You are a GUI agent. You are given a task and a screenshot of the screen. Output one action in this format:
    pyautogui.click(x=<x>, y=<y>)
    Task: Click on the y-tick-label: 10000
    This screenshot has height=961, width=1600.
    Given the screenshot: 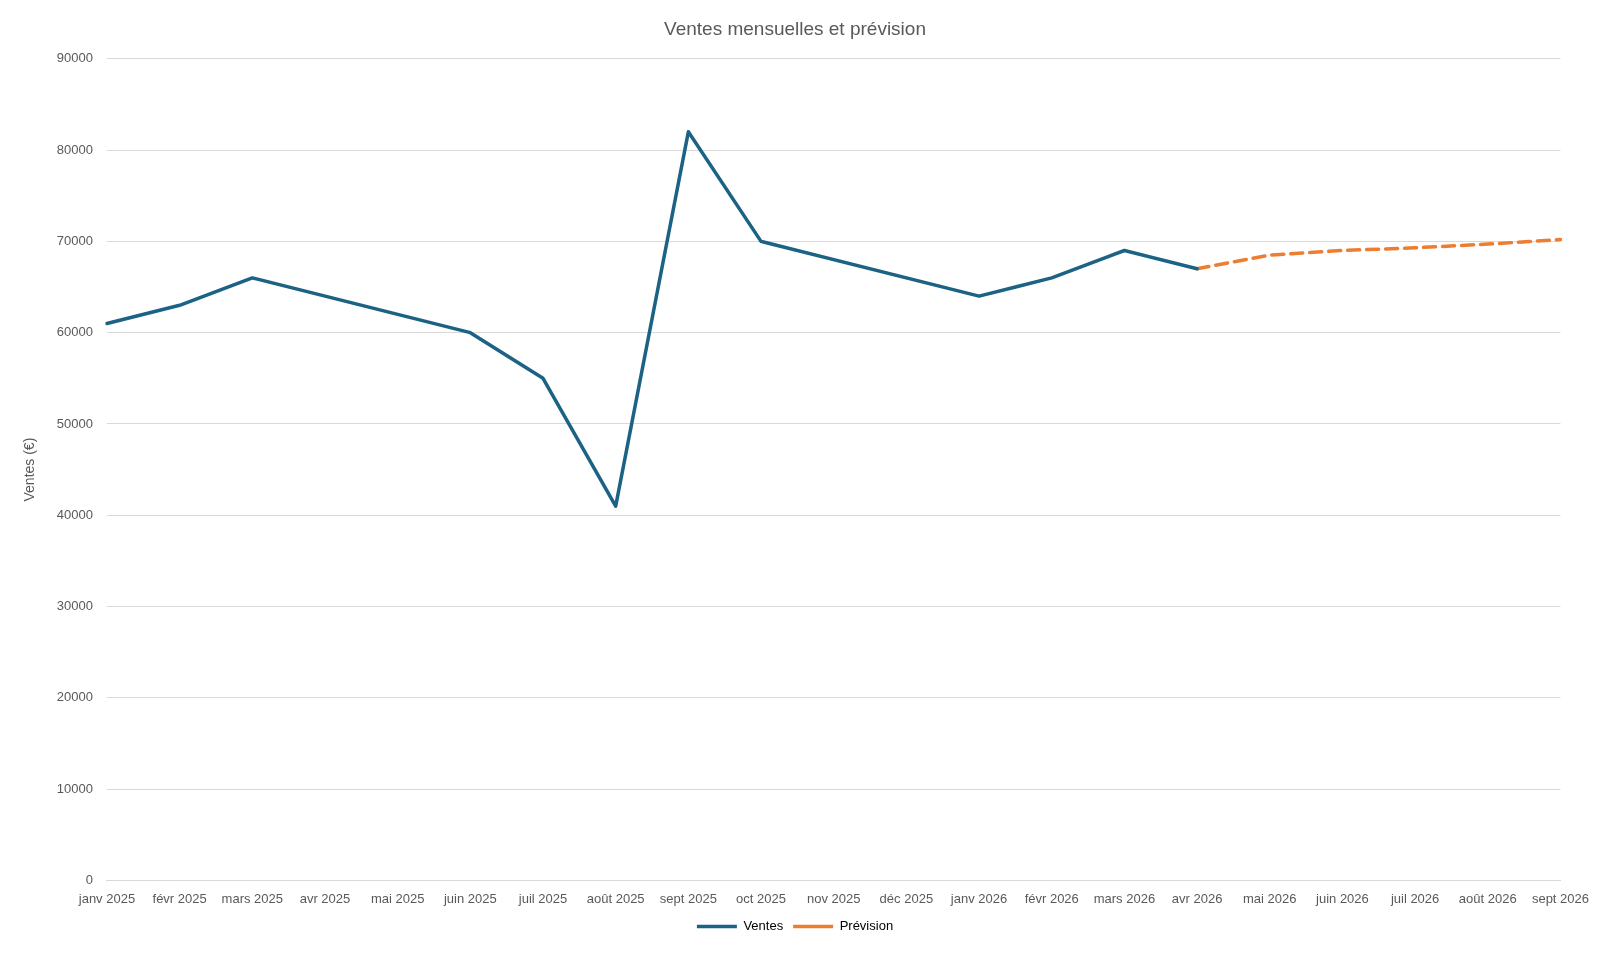 What is the action you would take?
    pyautogui.click(x=74, y=788)
    